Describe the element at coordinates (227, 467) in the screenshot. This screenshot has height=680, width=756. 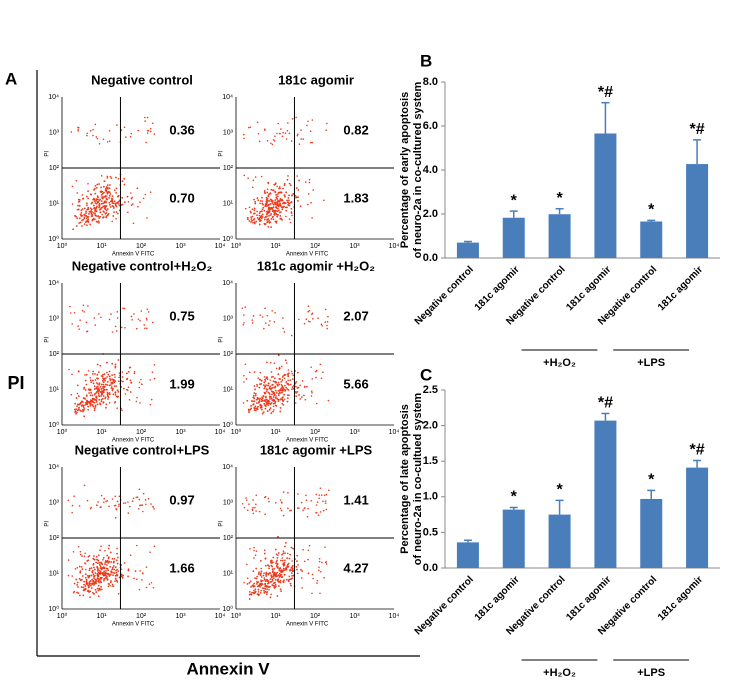
I see `y-tick-label: 10⁴` at that location.